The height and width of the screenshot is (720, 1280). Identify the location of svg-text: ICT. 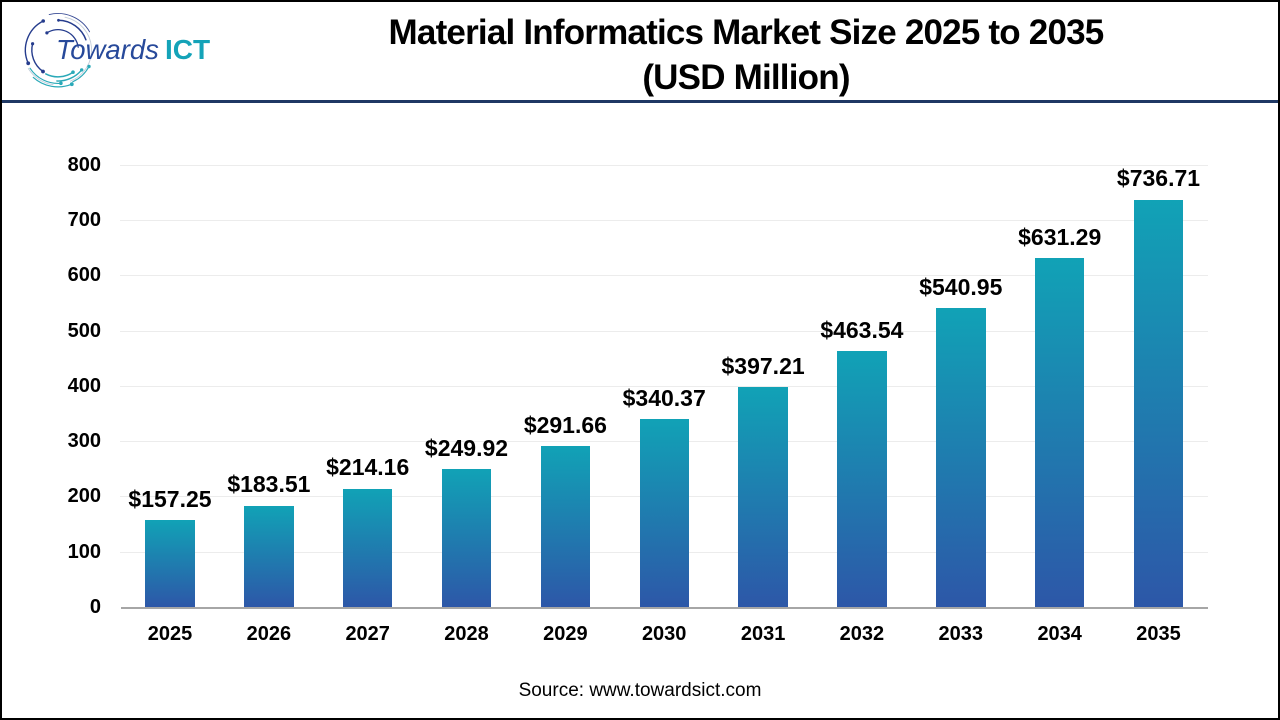
(187, 49).